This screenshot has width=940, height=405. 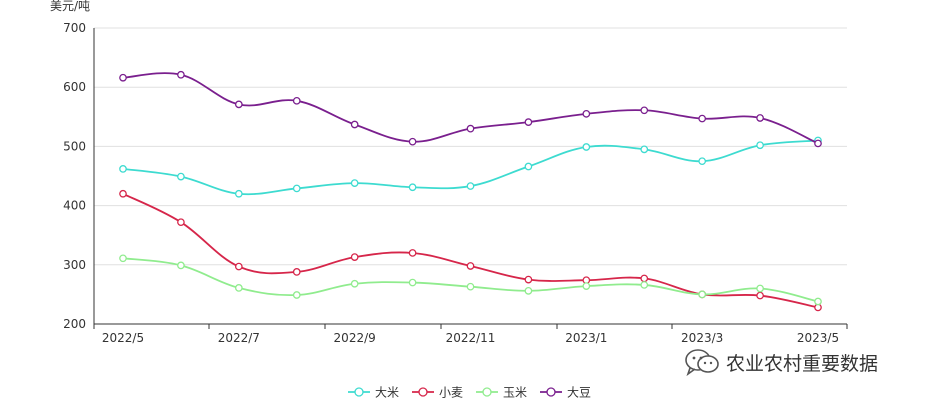 I want to click on watermark-text: 农业农村重要数据, so click(x=802, y=363).